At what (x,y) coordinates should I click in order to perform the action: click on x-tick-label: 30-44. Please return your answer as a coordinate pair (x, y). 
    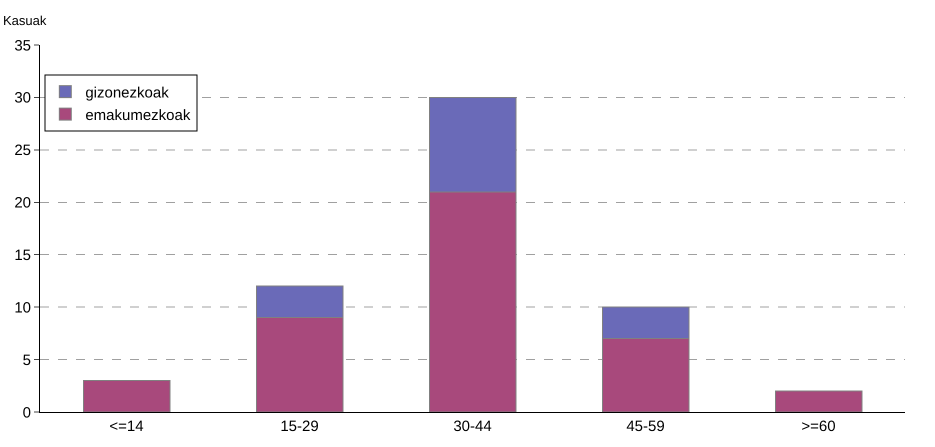
    Looking at the image, I should click on (472, 426).